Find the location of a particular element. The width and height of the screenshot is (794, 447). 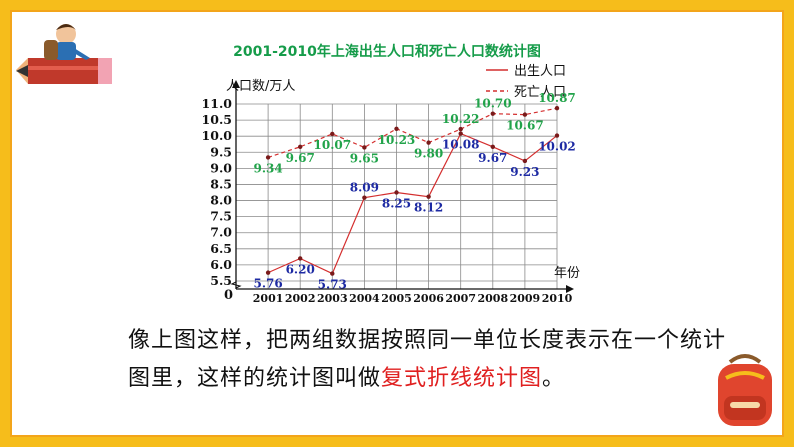

x-tick-label: 2003 is located at coordinates (332, 298).